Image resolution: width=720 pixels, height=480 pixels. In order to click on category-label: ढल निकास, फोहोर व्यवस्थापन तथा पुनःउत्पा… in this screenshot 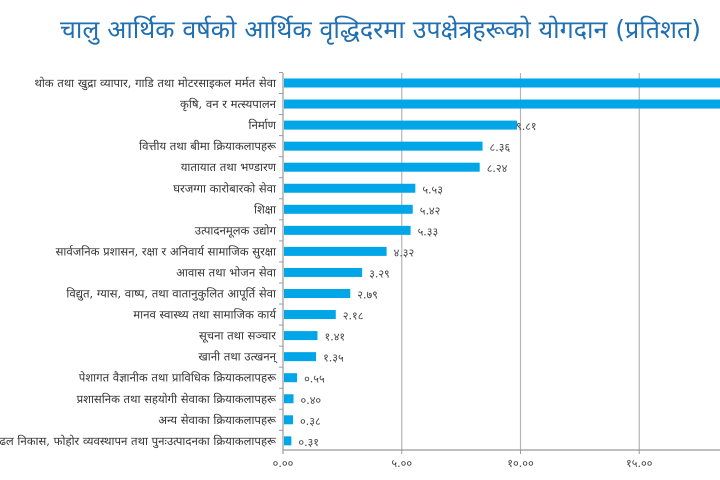, I will do `click(138, 441)`.